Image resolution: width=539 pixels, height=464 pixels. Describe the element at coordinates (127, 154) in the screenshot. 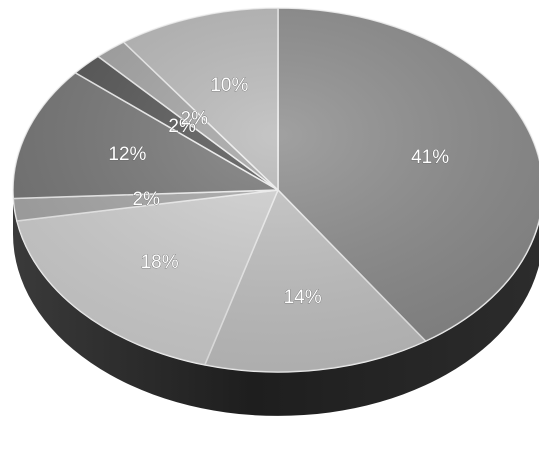

I see `slice-label: 12%` at that location.